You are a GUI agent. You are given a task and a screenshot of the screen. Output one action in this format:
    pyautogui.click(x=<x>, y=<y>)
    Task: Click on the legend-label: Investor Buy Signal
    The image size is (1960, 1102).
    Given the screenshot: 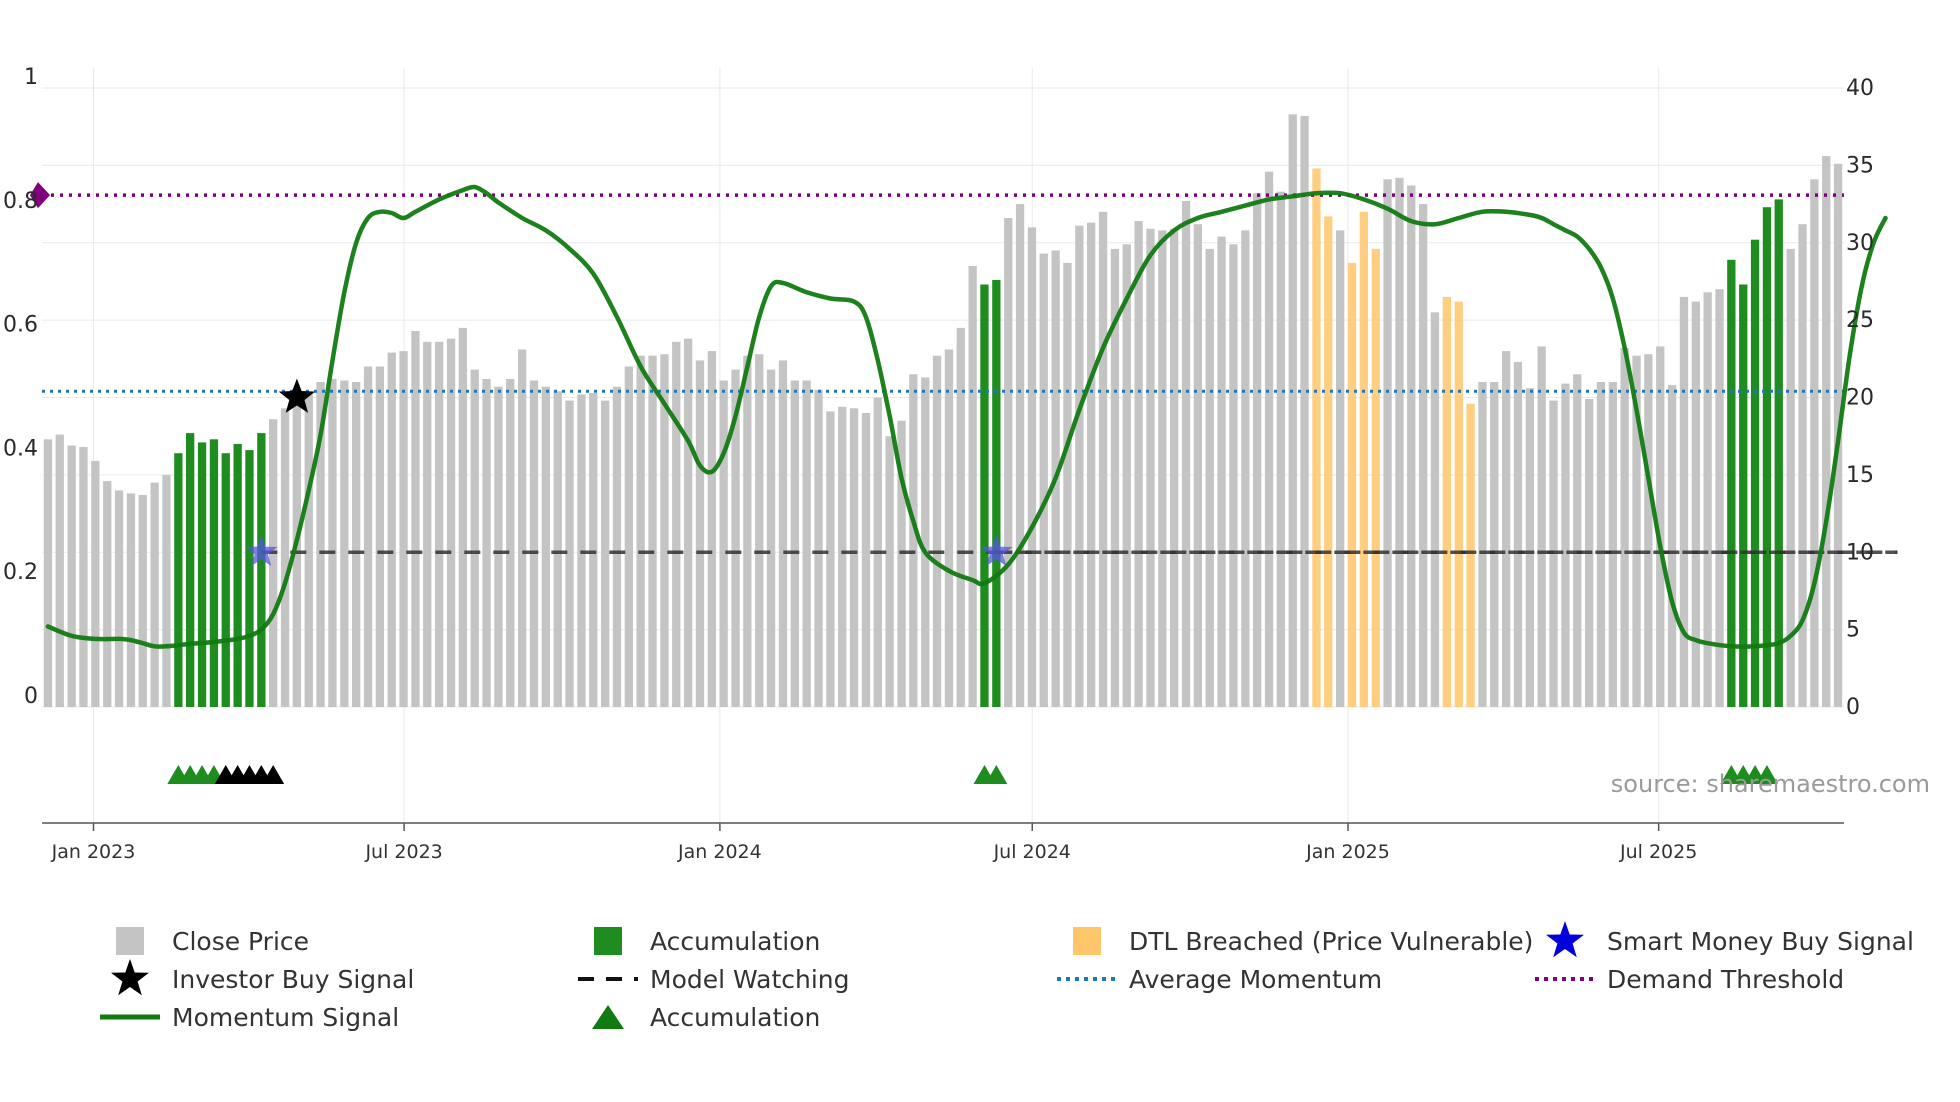 What is the action you would take?
    pyautogui.click(x=293, y=979)
    